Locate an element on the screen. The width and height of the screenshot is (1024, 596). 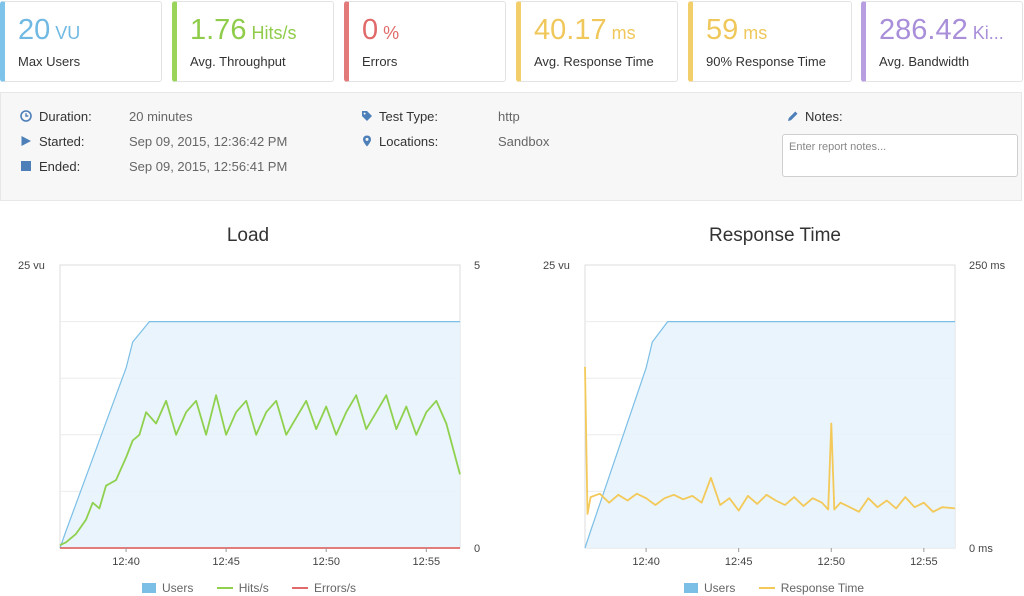
card-label: Avg. Bandwidth is located at coordinates (924, 61).